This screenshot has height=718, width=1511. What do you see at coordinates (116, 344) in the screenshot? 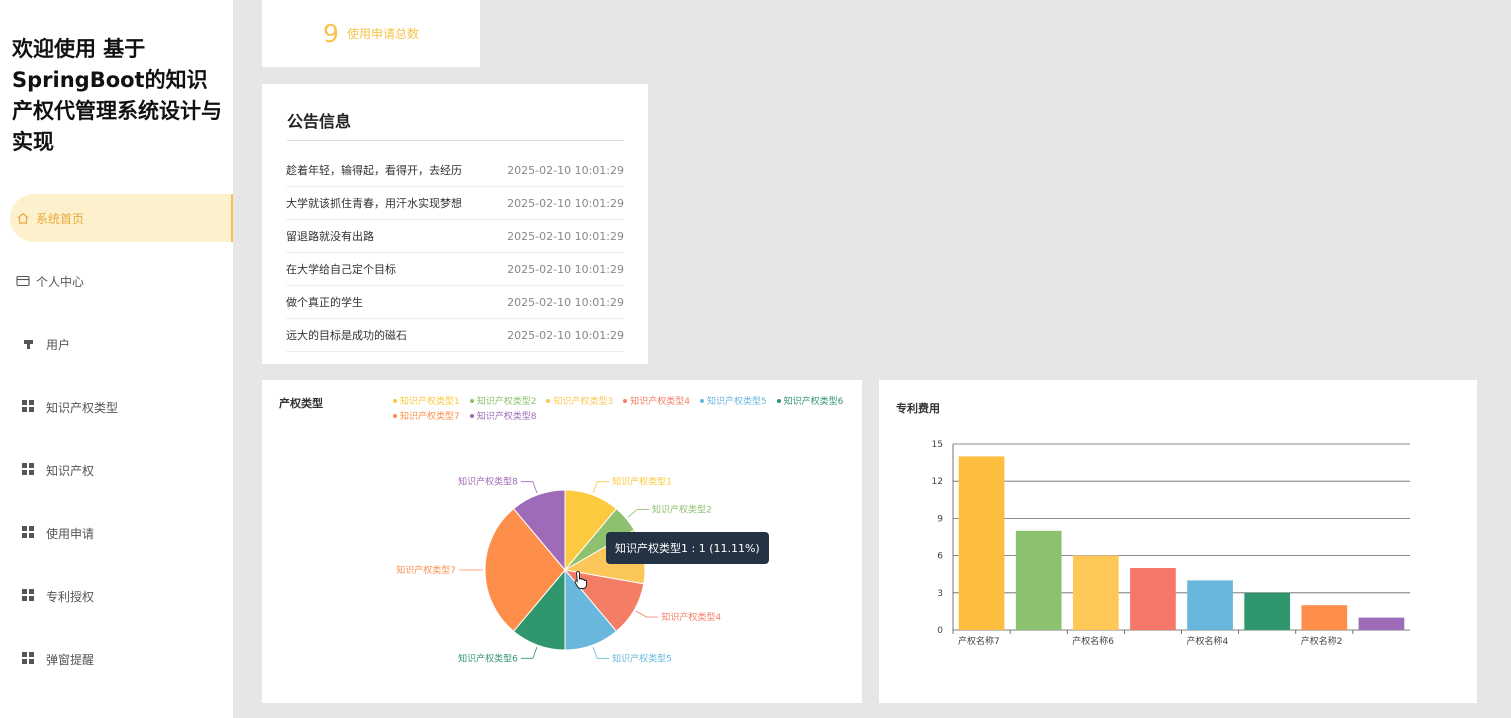
I see `sidebar-item-user: 用户` at bounding box center [116, 344].